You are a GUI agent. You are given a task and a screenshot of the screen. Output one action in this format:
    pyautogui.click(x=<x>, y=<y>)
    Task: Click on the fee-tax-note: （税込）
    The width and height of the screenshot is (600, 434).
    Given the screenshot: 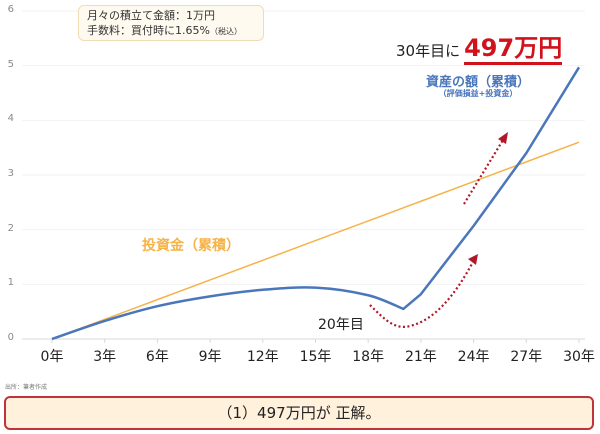 What is the action you would take?
    pyautogui.click(x=225, y=31)
    